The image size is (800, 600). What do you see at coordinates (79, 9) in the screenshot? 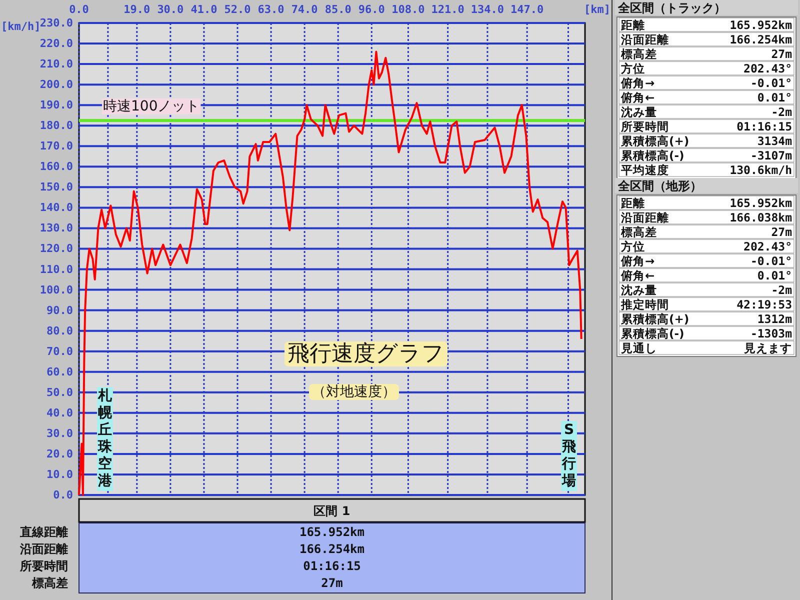
I see `x-tick-label: 0.0` at bounding box center [79, 9].